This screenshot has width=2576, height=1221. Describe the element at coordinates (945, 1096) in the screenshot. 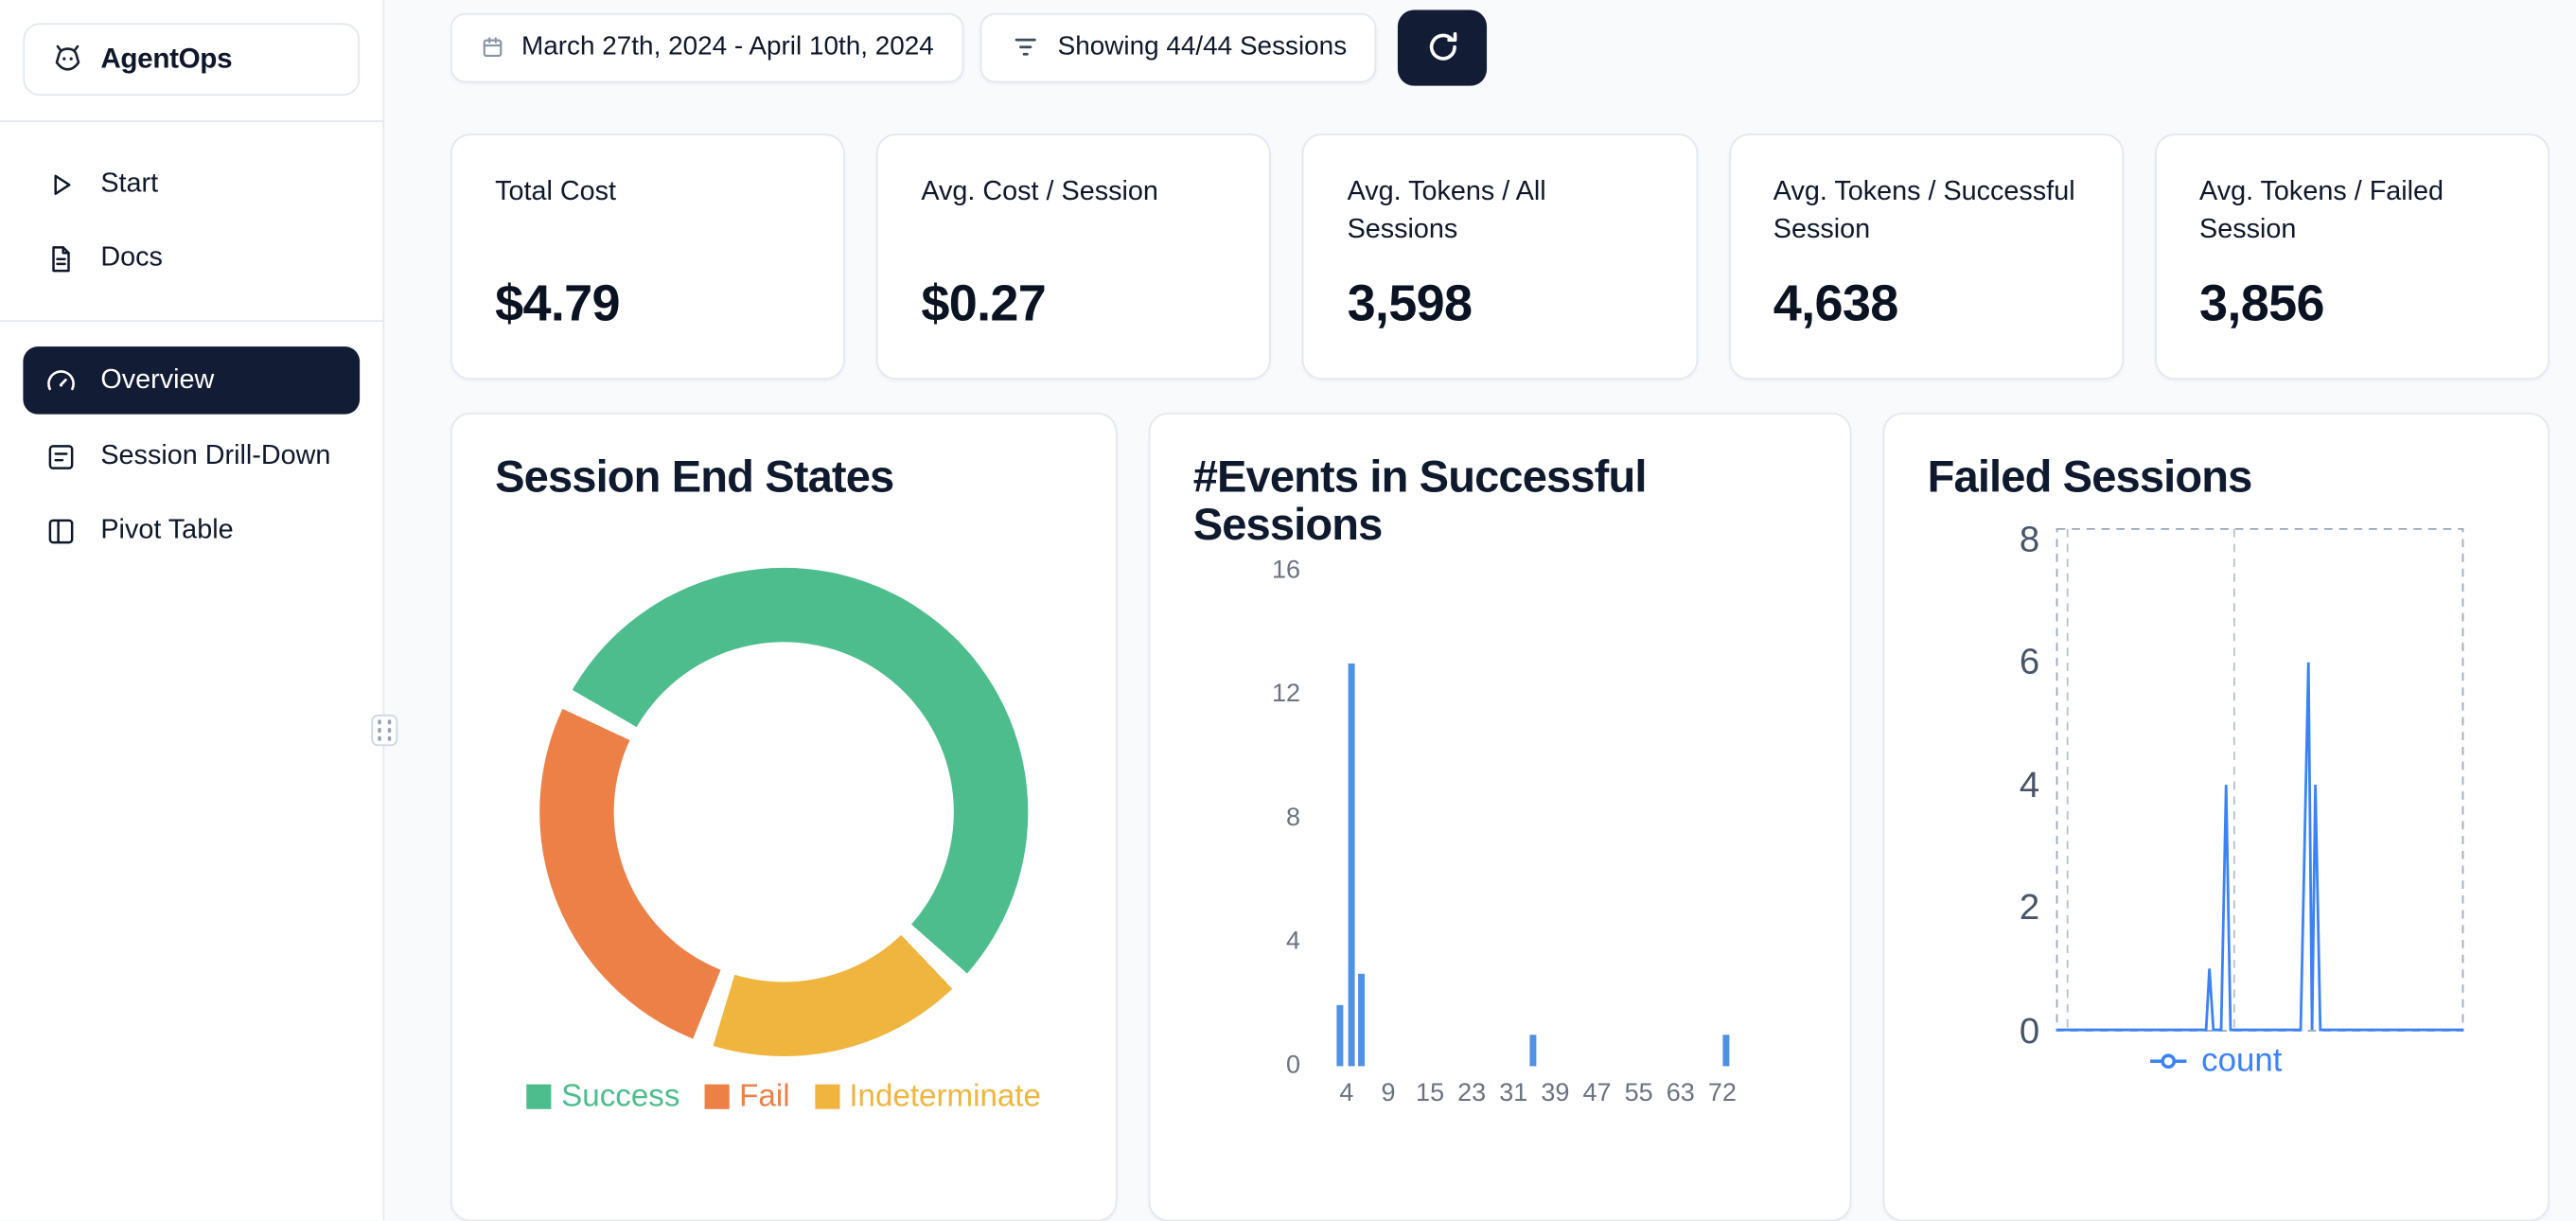

I see `legend-label: Indeterminate` at that location.